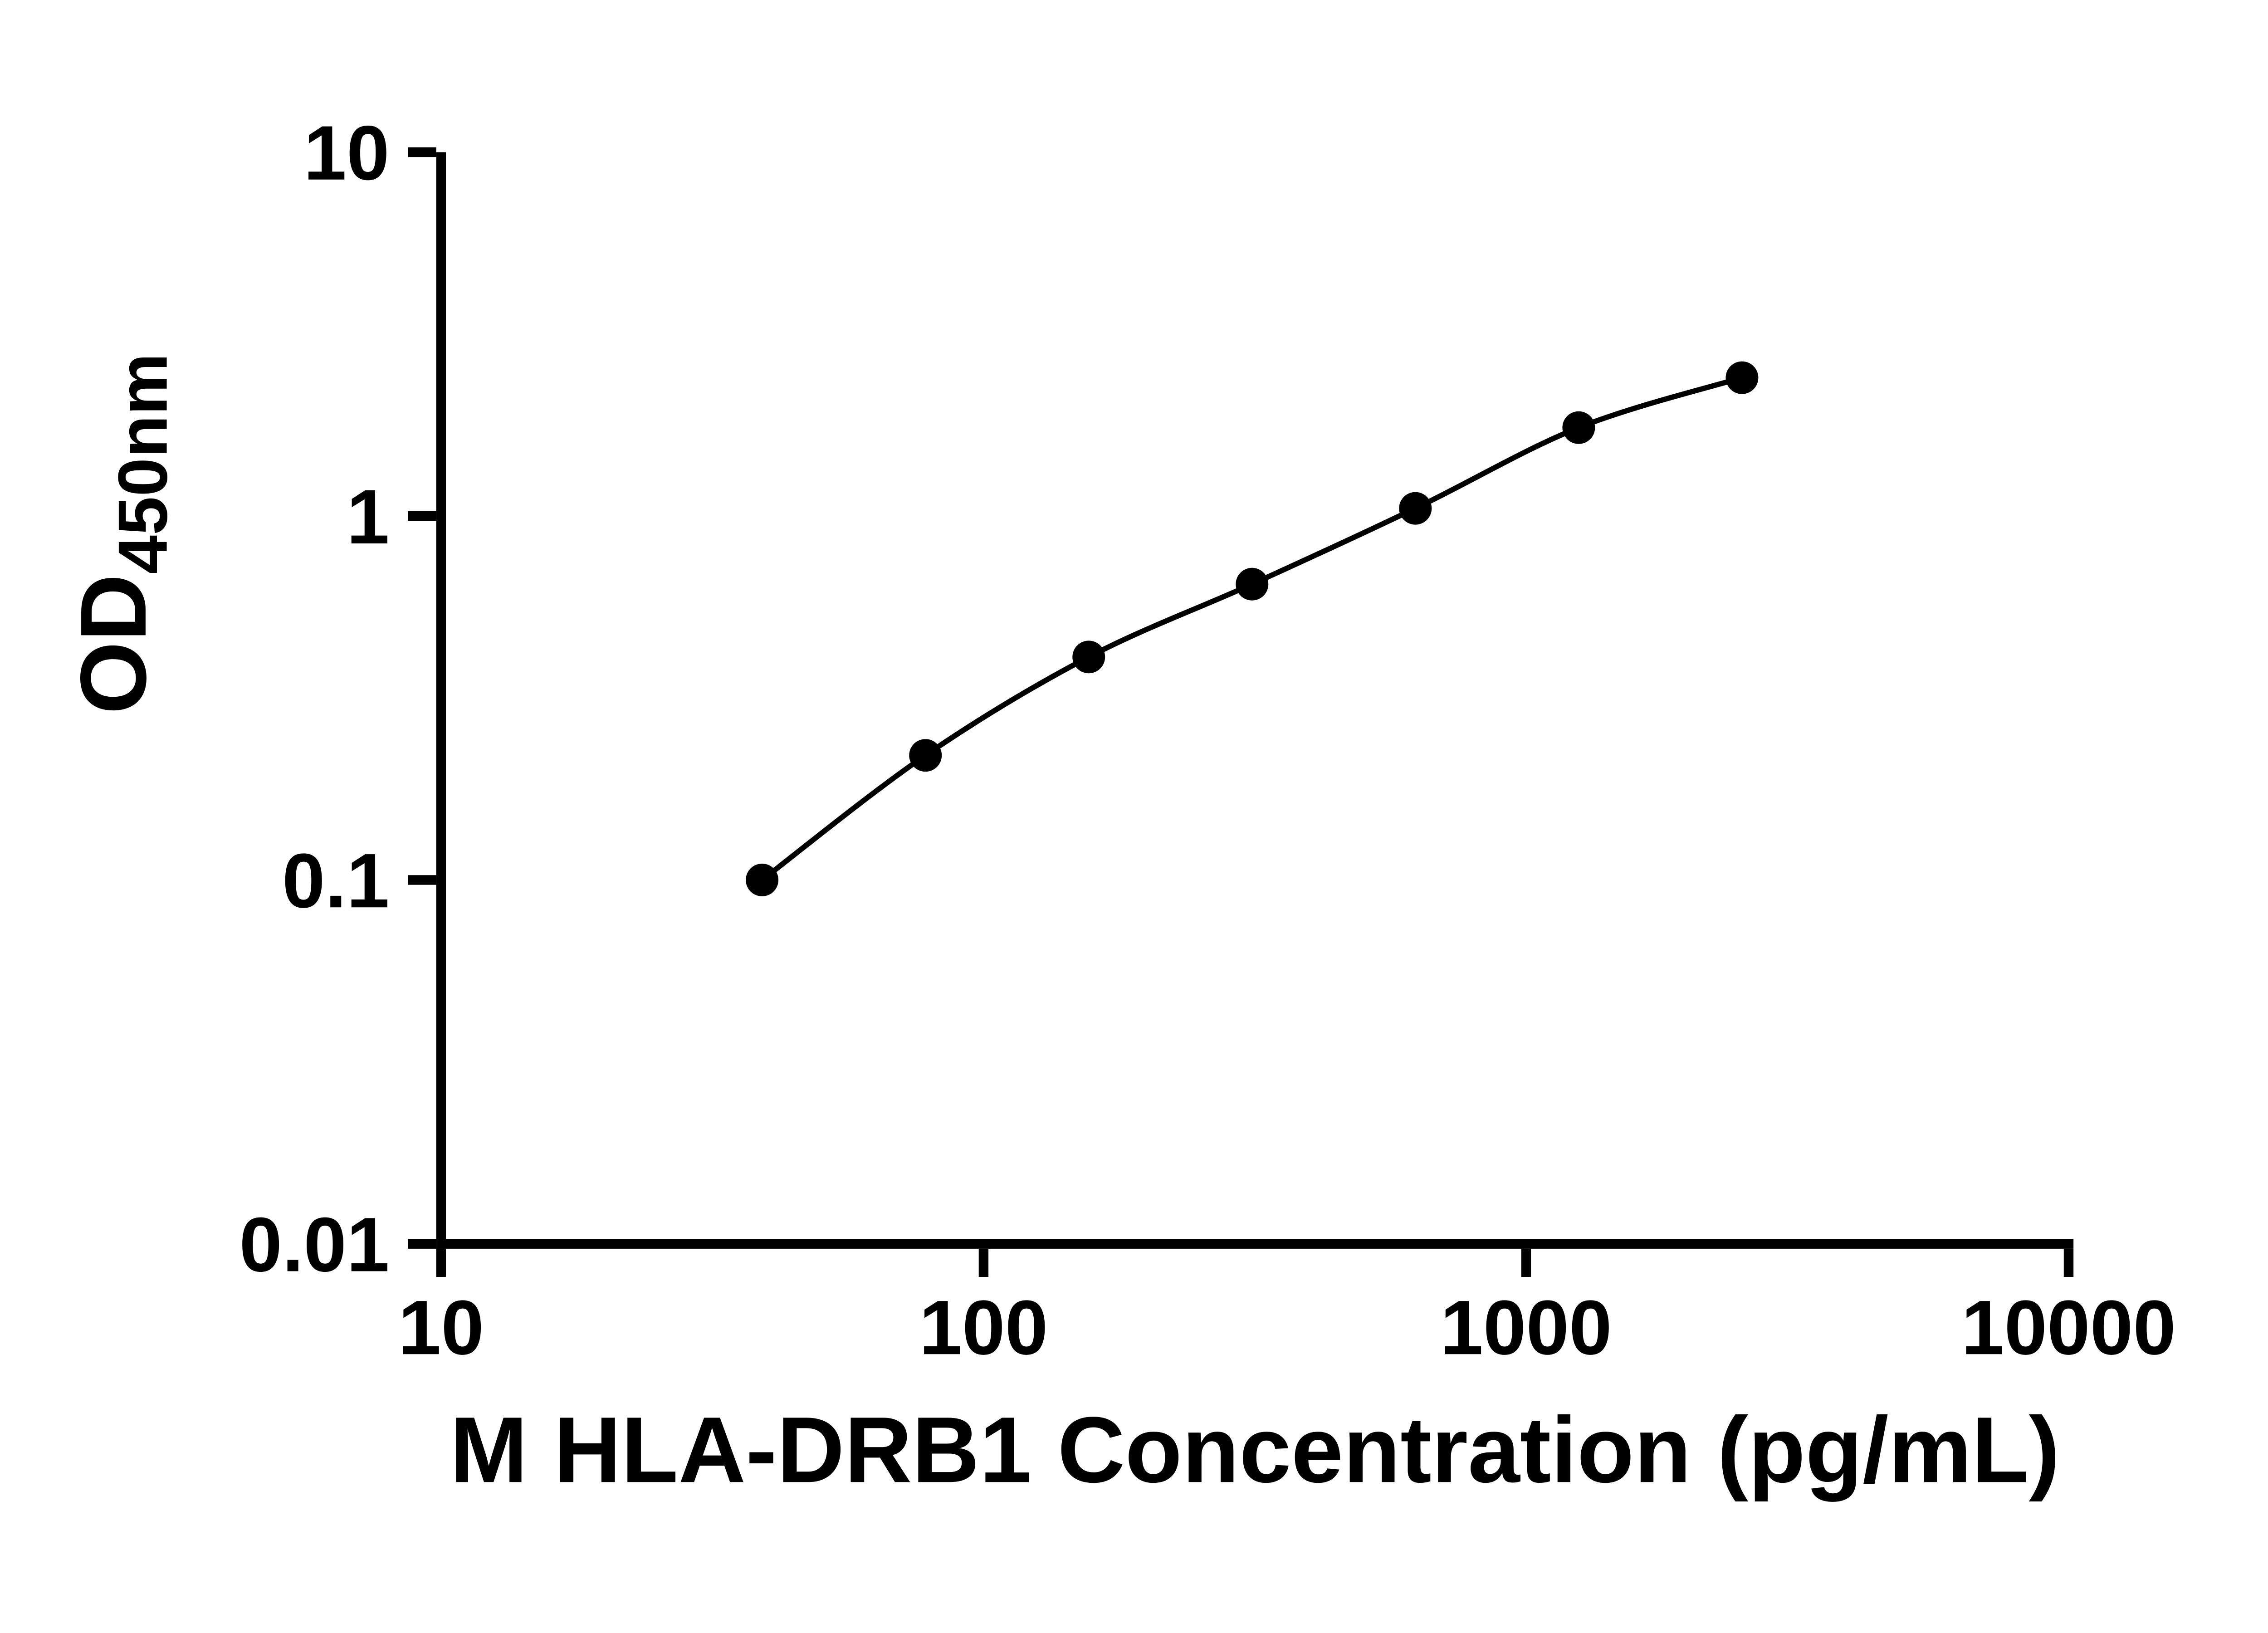 The height and width of the screenshot is (1633, 2268). What do you see at coordinates (143, 463) in the screenshot?
I see `y-axis-title-subscript: 450nm` at bounding box center [143, 463].